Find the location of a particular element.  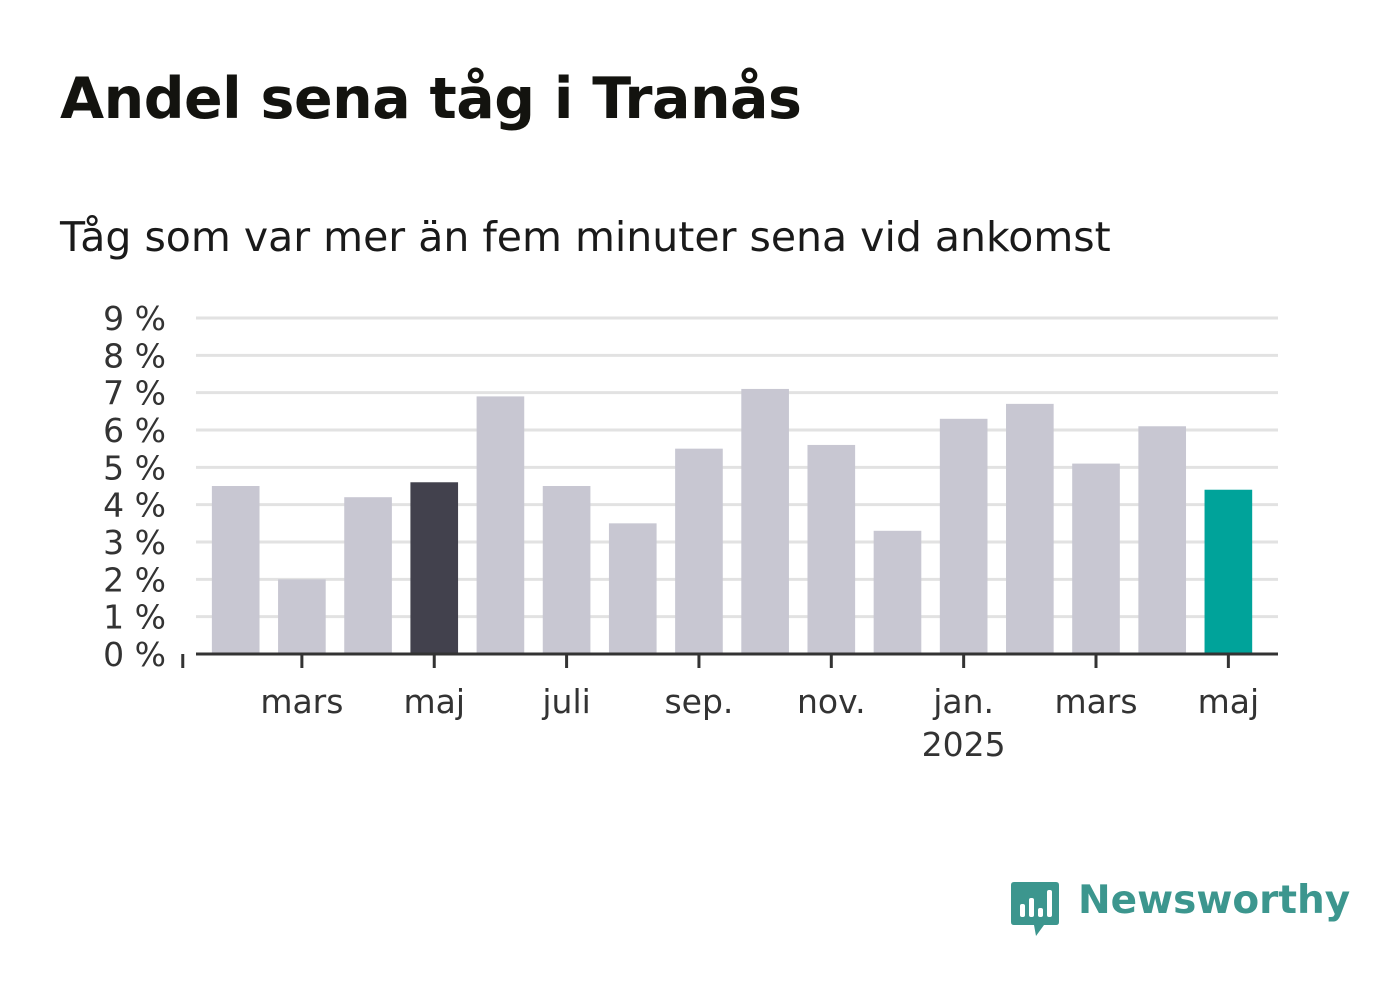

newsworthy-brand: Newsworthy is located at coordinates (1180, 909).